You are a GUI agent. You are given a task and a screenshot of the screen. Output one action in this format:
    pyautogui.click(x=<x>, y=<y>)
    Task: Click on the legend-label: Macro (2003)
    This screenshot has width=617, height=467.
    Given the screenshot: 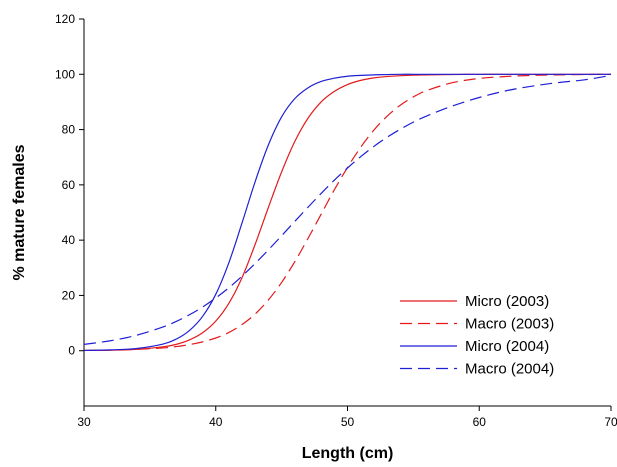 What is the action you would take?
    pyautogui.click(x=509, y=324)
    